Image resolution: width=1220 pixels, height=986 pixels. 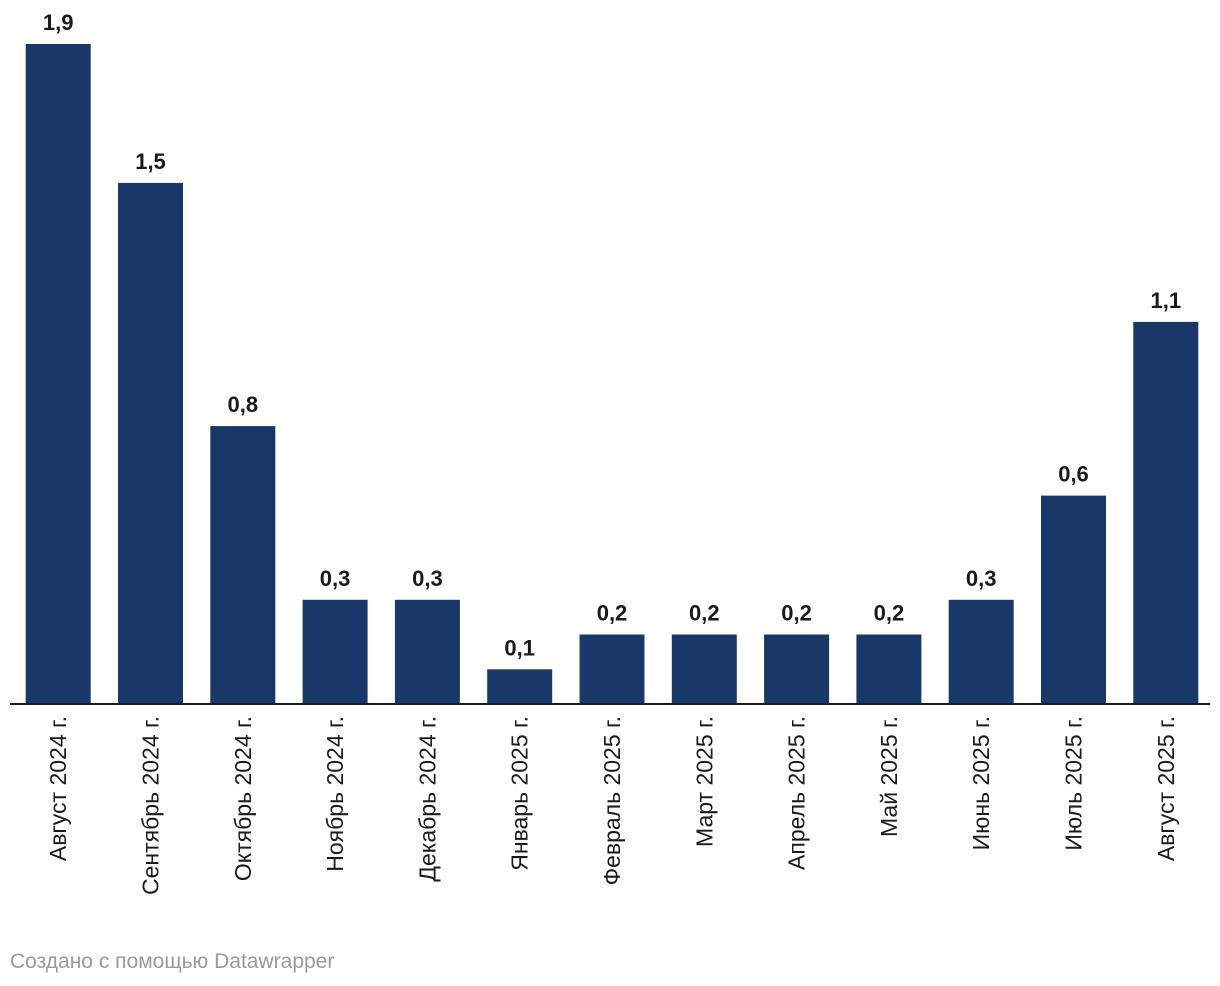 What do you see at coordinates (1073, 474) in the screenshot?
I see `value-label-12: 0,6` at bounding box center [1073, 474].